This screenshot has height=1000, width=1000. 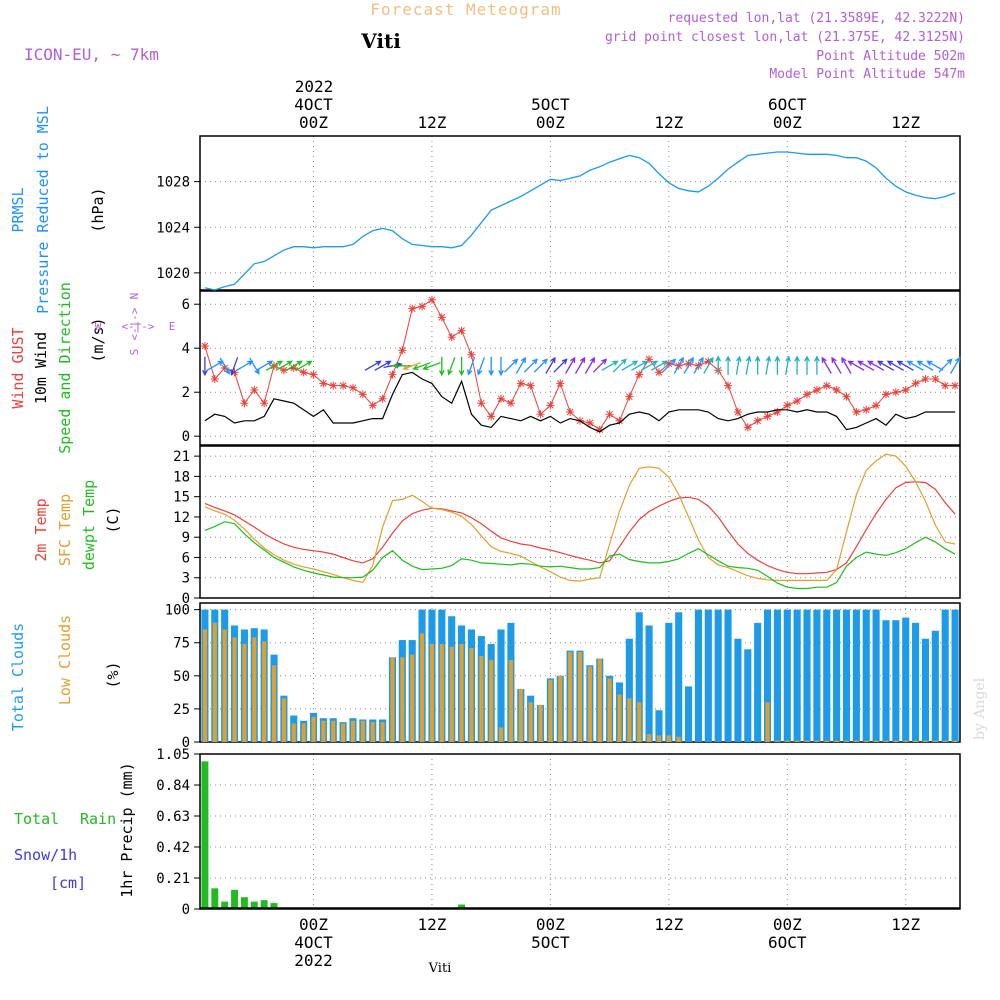 I want to click on y-tick-label: 1.05, so click(x=173, y=755).